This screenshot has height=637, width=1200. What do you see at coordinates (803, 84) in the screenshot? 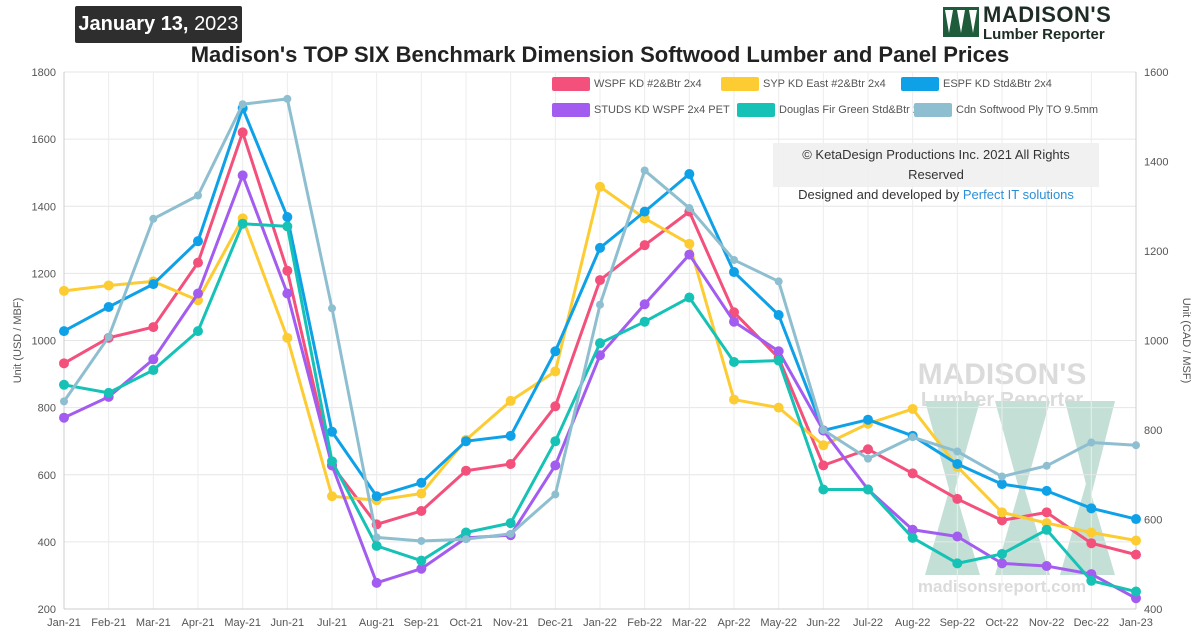
I see `legend-item-syp: SYP KD East #2&Btr 2x4` at bounding box center [803, 84].